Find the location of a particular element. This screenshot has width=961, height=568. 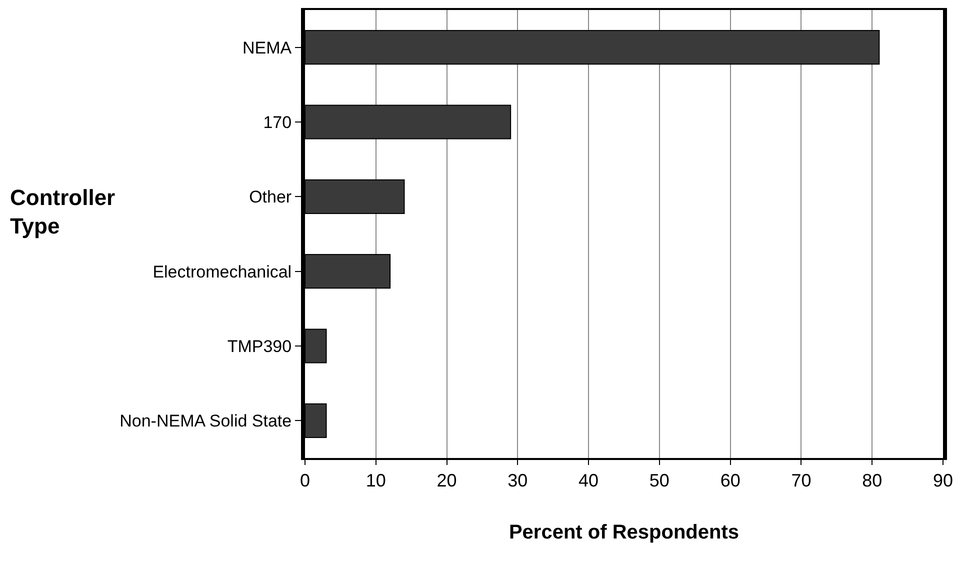

x-tick-label: 0 is located at coordinates (305, 480).